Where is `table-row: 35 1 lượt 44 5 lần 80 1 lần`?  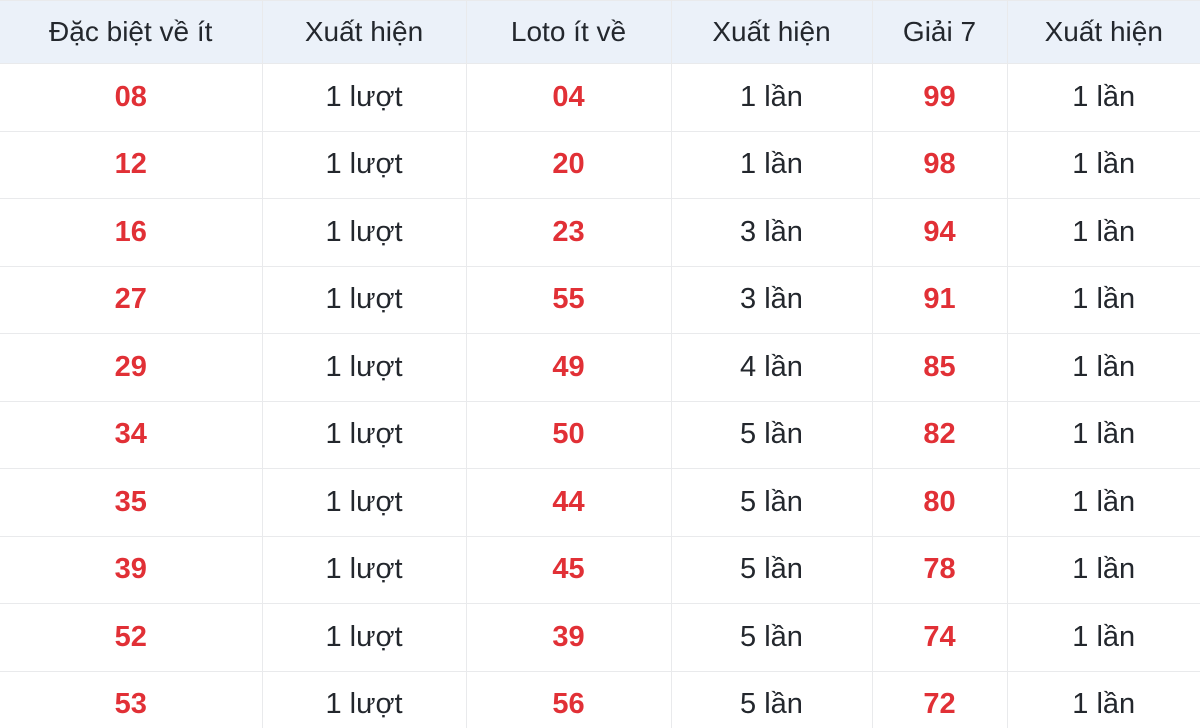
table-row: 35 1 lượt 44 5 lần 80 1 lần is located at coordinates (600, 502).